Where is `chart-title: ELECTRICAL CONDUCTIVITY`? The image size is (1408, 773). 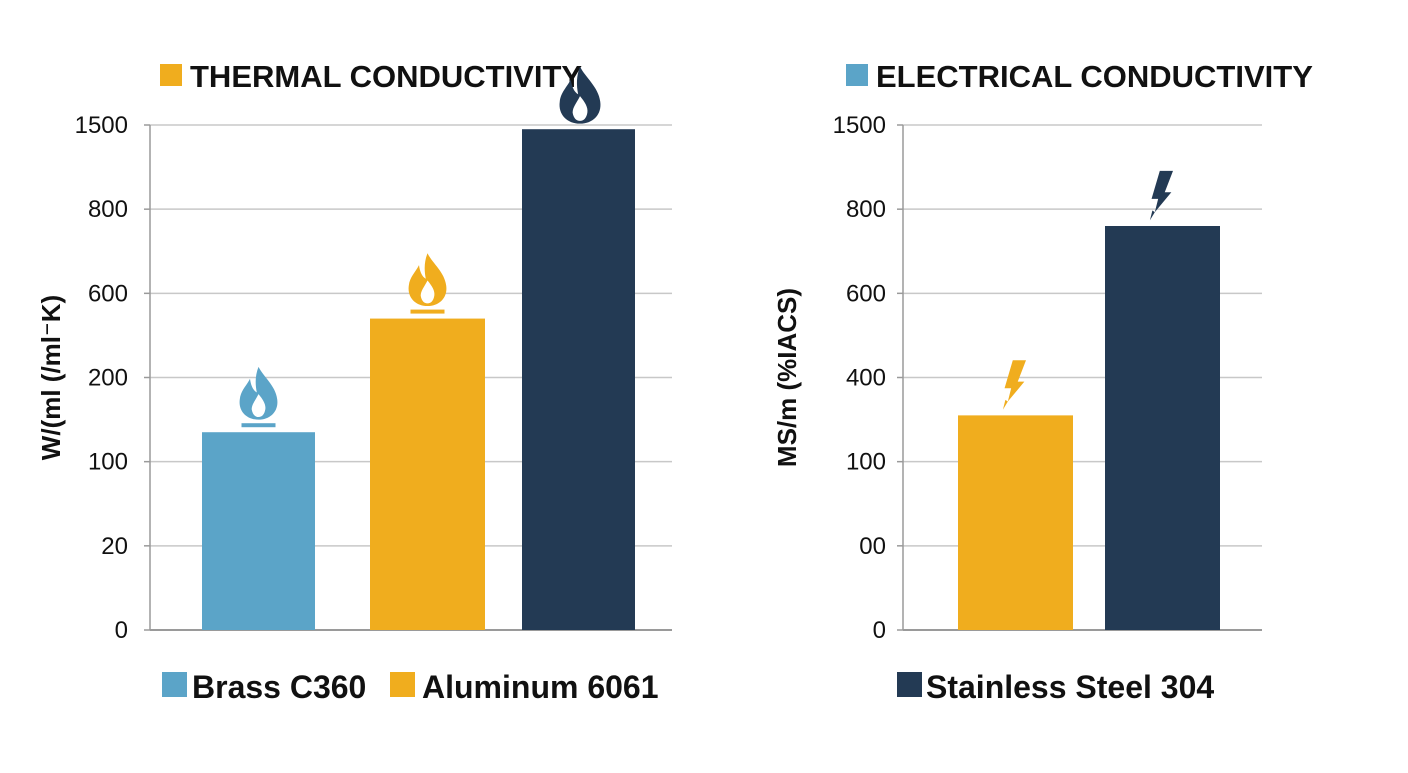
chart-title: ELECTRICAL CONDUCTIVITY is located at coordinates (1094, 76).